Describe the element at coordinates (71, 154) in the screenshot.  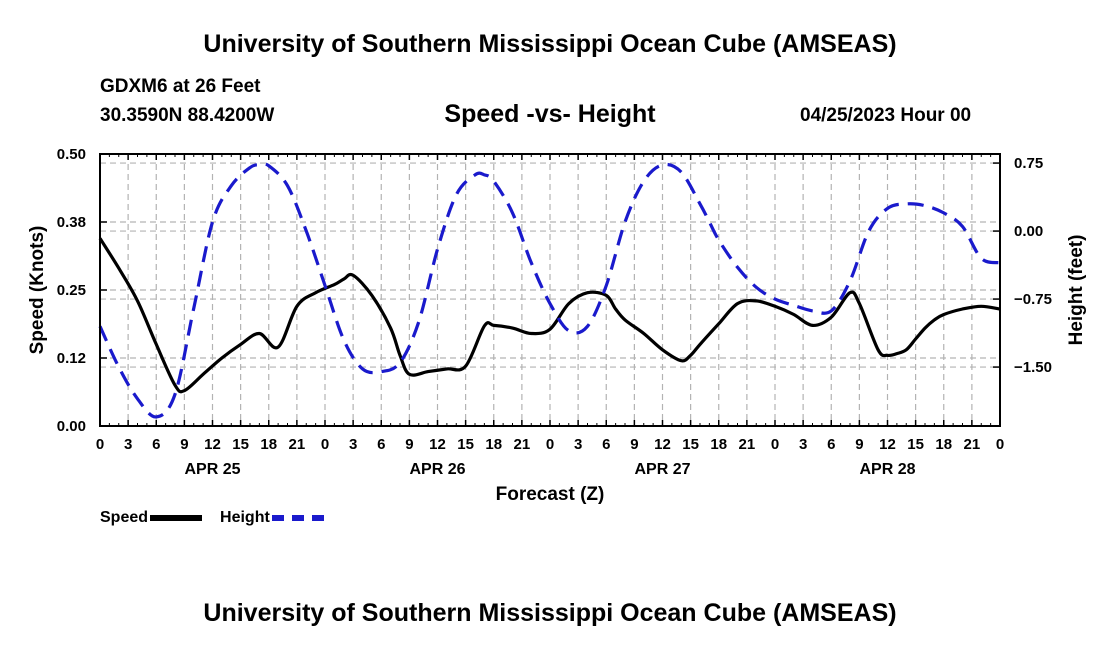
I see `y-left-tick-label: 0.50` at that location.